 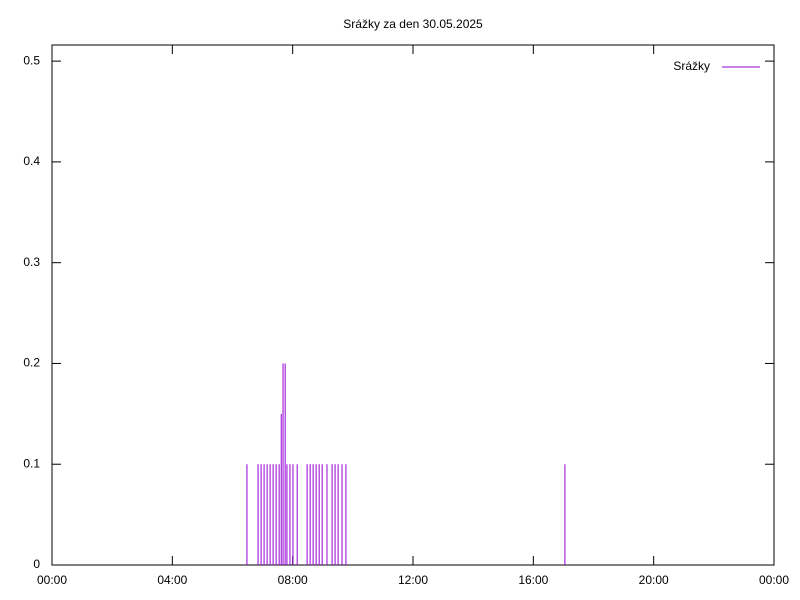 What do you see at coordinates (31, 60) in the screenshot?
I see `y-tick-label: 0.5` at bounding box center [31, 60].